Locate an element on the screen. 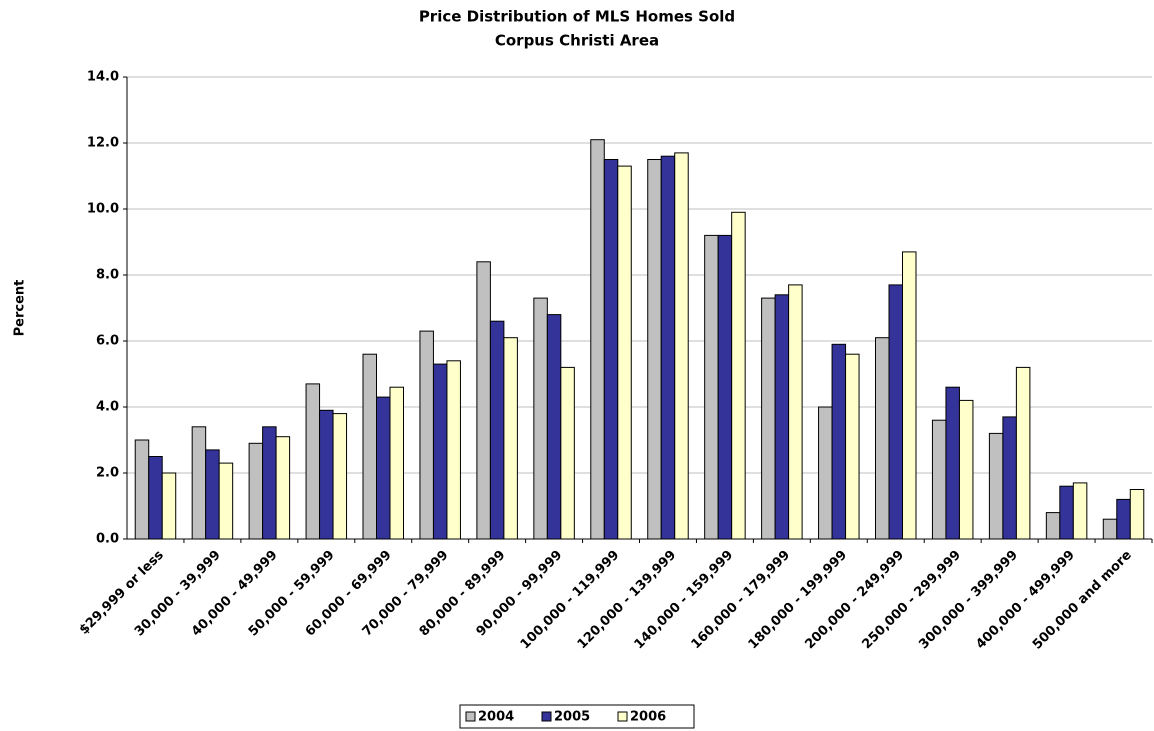  chart-title: Price Distribution of MLS Homes Sold is located at coordinates (577, 17).